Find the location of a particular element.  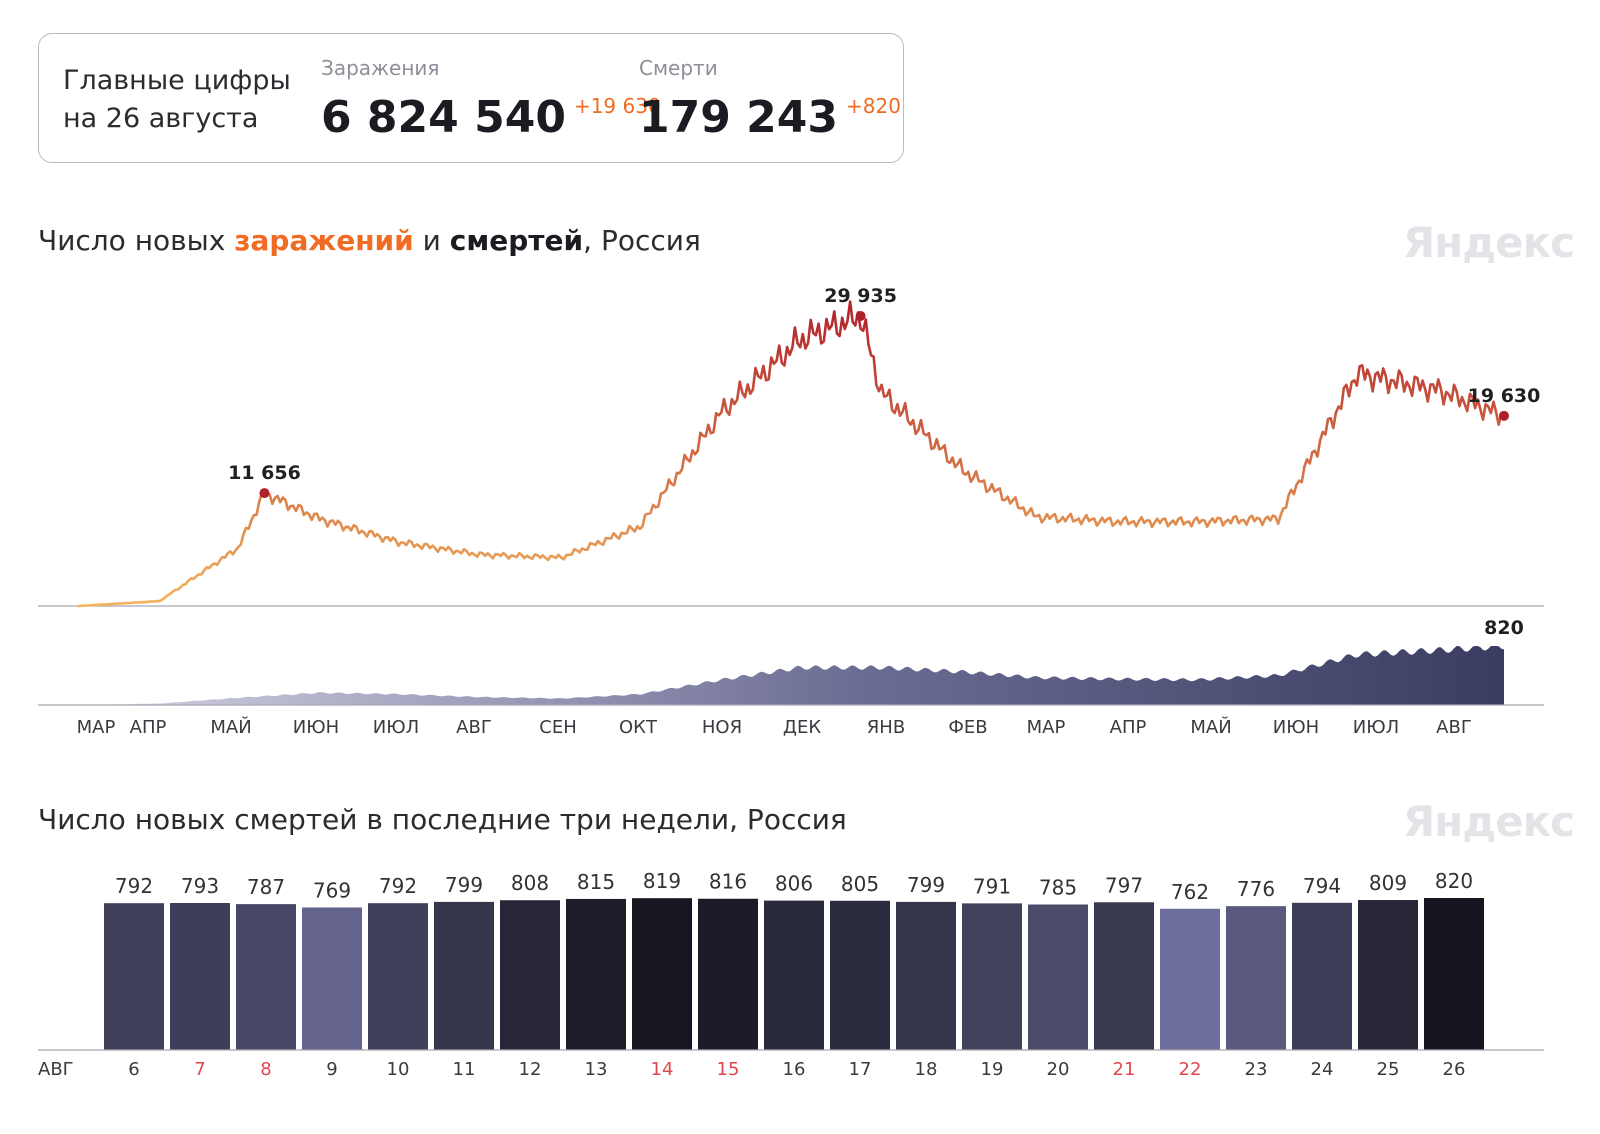

trend-watermark: Яндекс is located at coordinates (1488, 242).